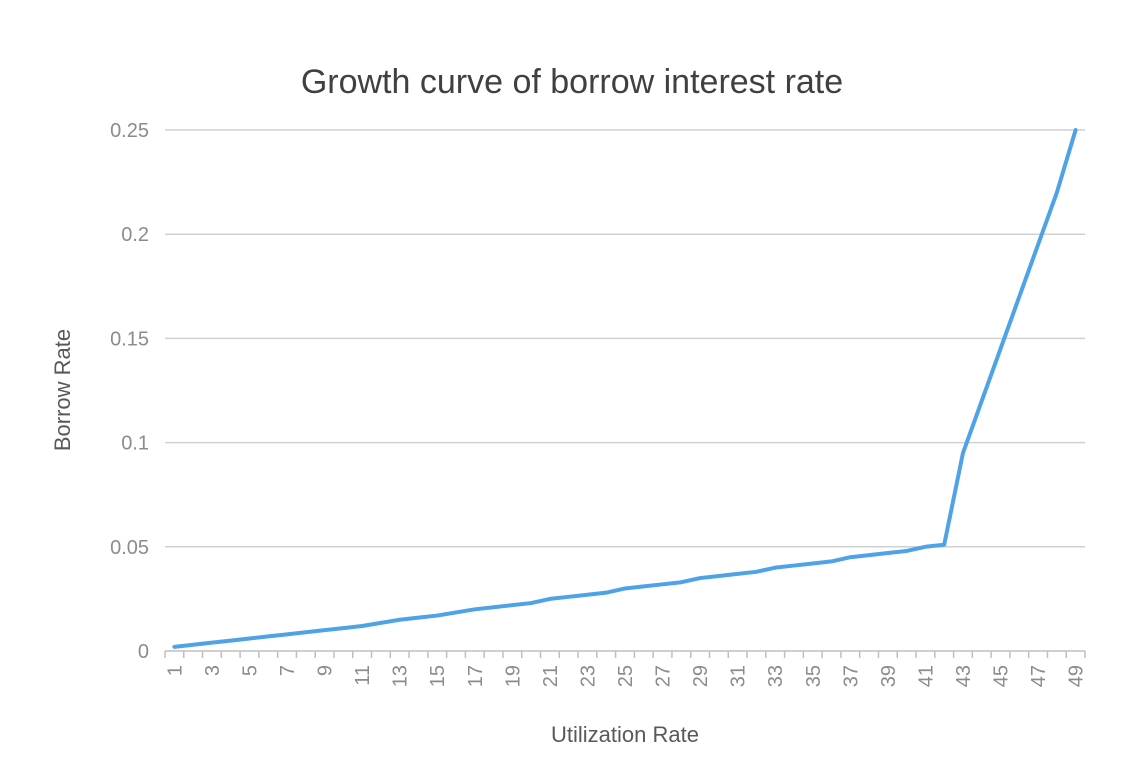 Image resolution: width=1140 pixels, height=784 pixels. I want to click on x-tick-label: 41, so click(926, 676).